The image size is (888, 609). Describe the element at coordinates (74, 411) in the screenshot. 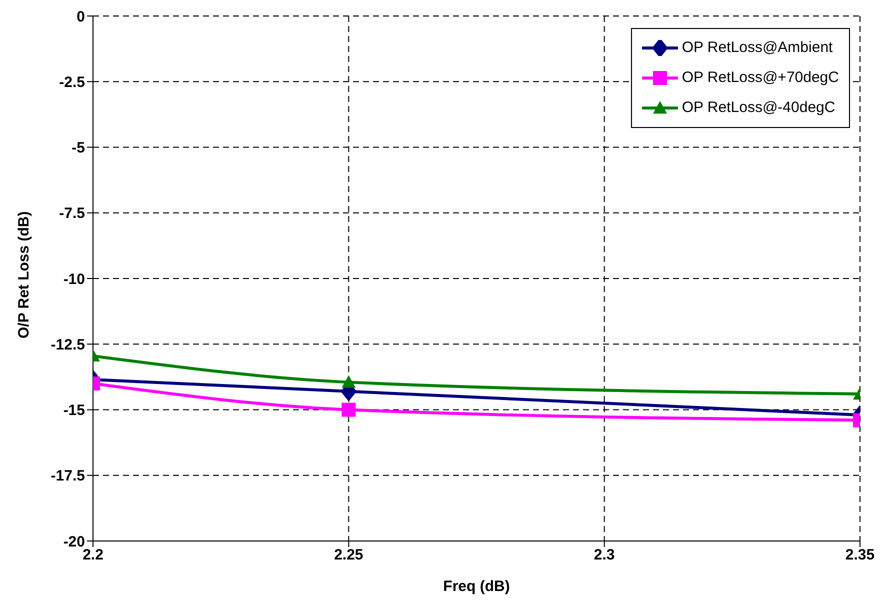

I see `y-tick-label: -15` at that location.